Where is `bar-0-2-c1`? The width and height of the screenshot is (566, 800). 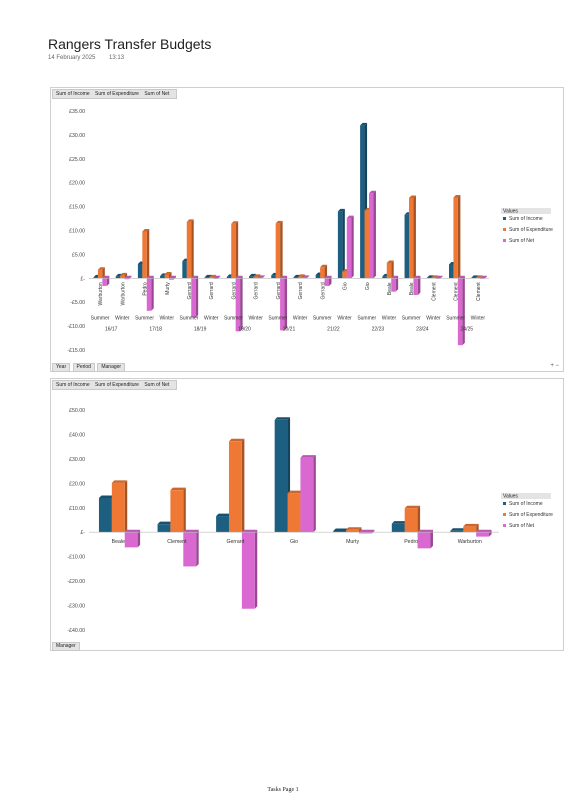
bar-0-2-c1 is located at coordinates (140, 271).